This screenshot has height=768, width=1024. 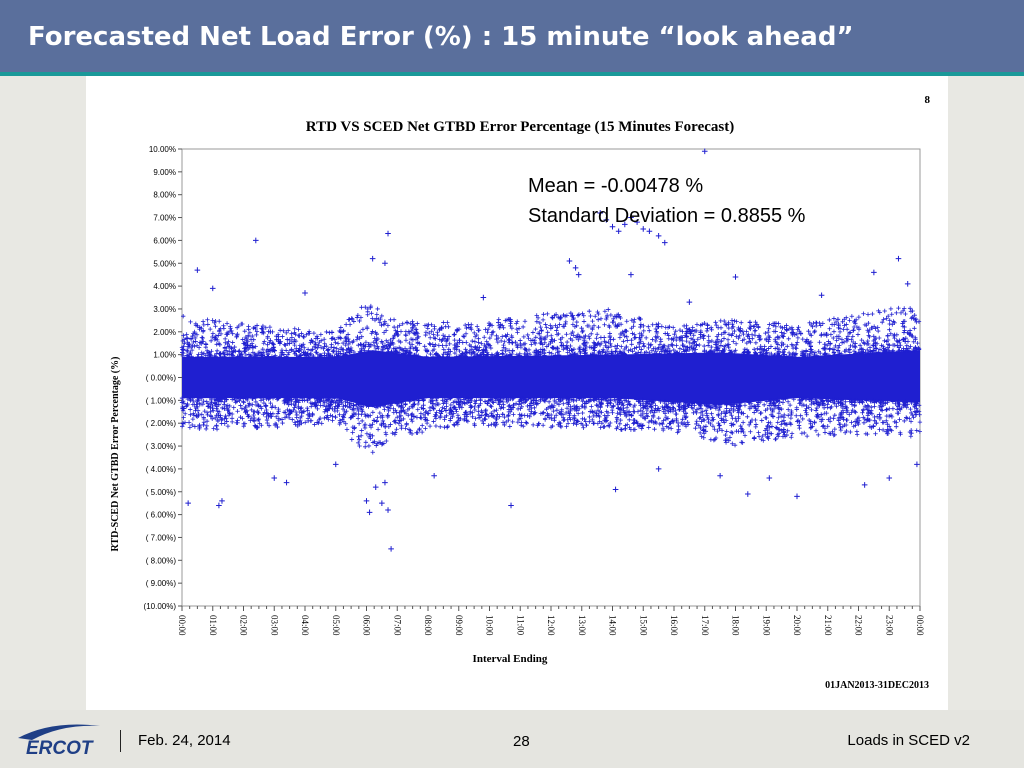 What do you see at coordinates (490, 625) in the screenshot?
I see `x-tick-label: 10:00` at bounding box center [490, 625].